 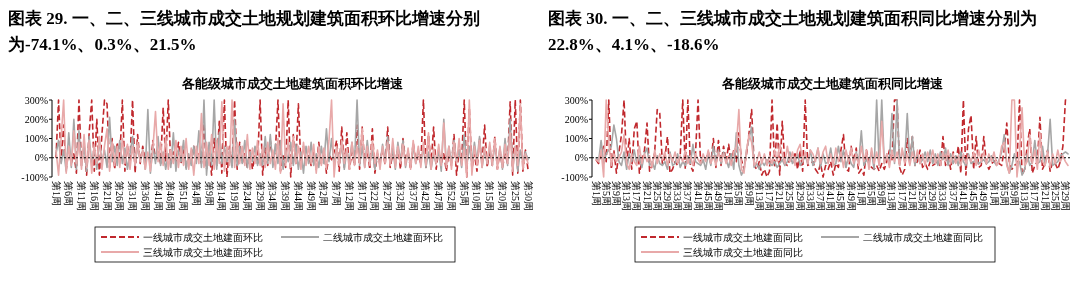 What do you see at coordinates (502, 196) in the screenshot?
I see `x-tick-label: 第20周` at bounding box center [502, 196].